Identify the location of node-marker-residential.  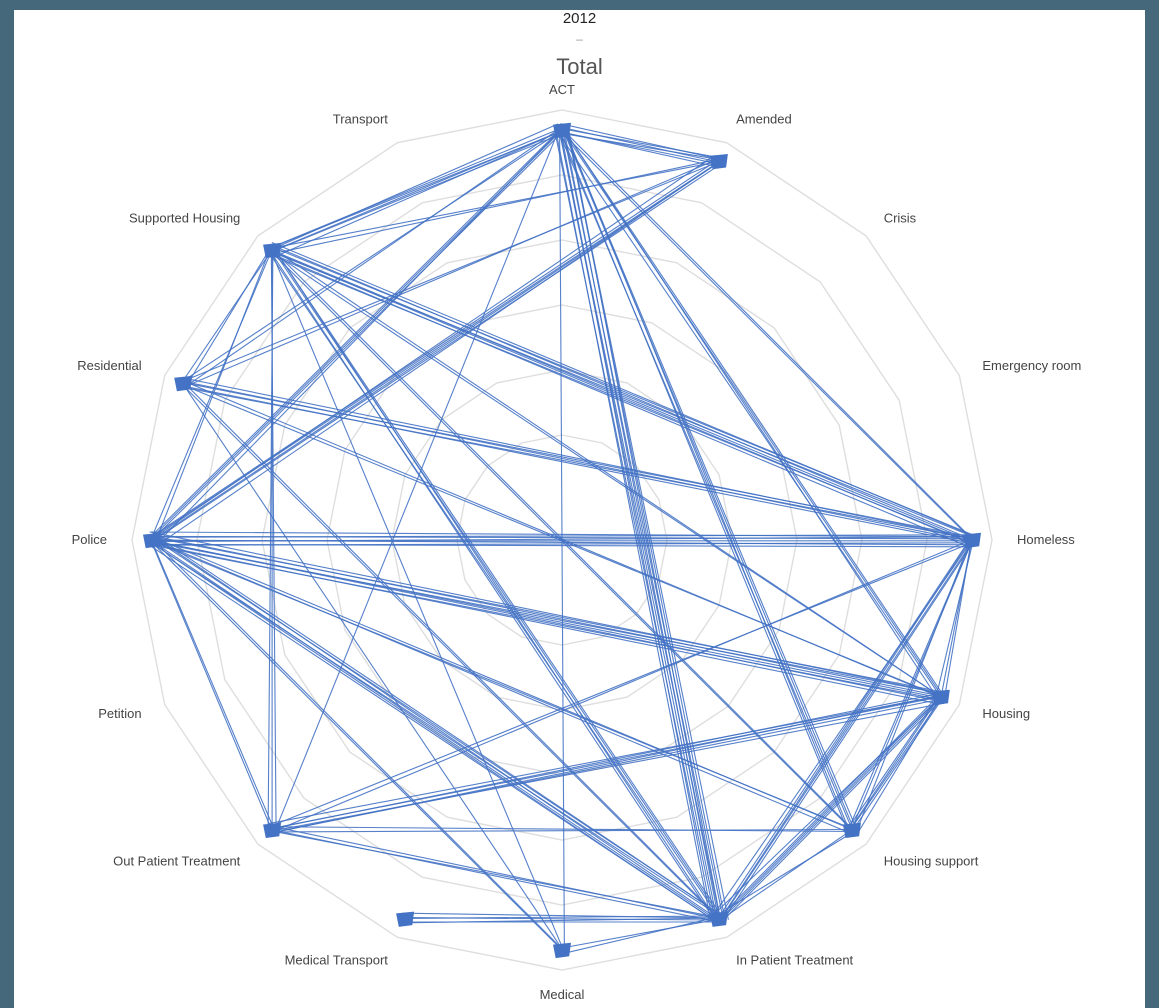
(183, 383).